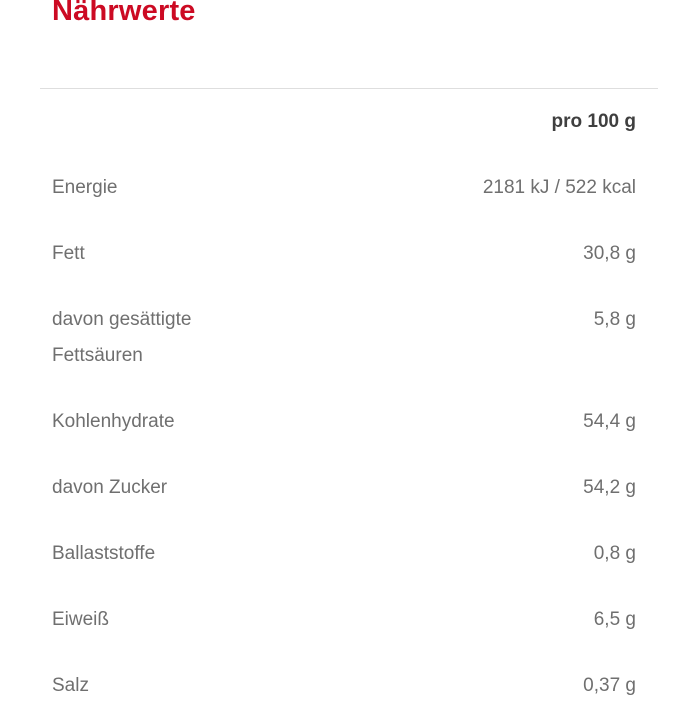 Image resolution: width=700 pixels, height=719 pixels. Describe the element at coordinates (349, 338) in the screenshot. I see `table-row-gesaettigte-fettsaeuren: davon gesättigte Fettsäuren 5,8 g` at that location.